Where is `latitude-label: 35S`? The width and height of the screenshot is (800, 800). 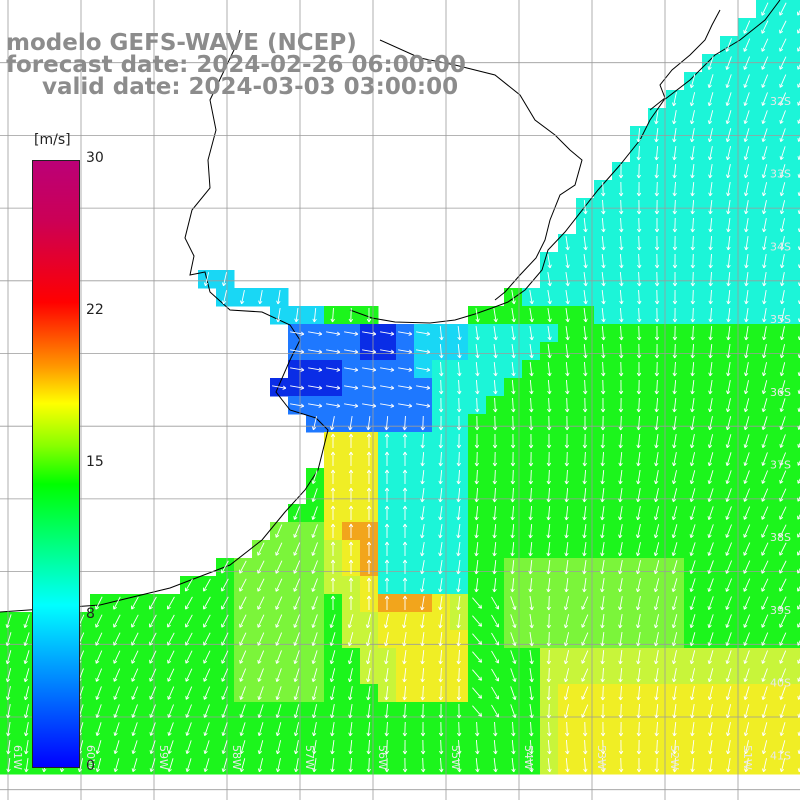
latitude-label: 35S is located at coordinates (780, 319).